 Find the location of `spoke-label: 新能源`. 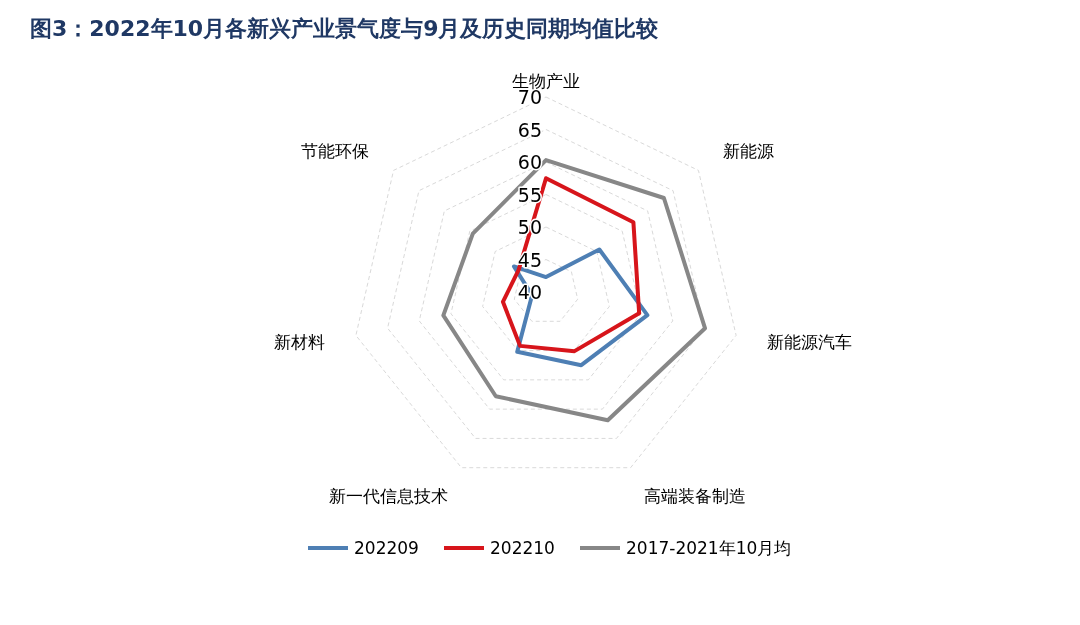

spoke-label: 新能源 is located at coordinates (748, 150).